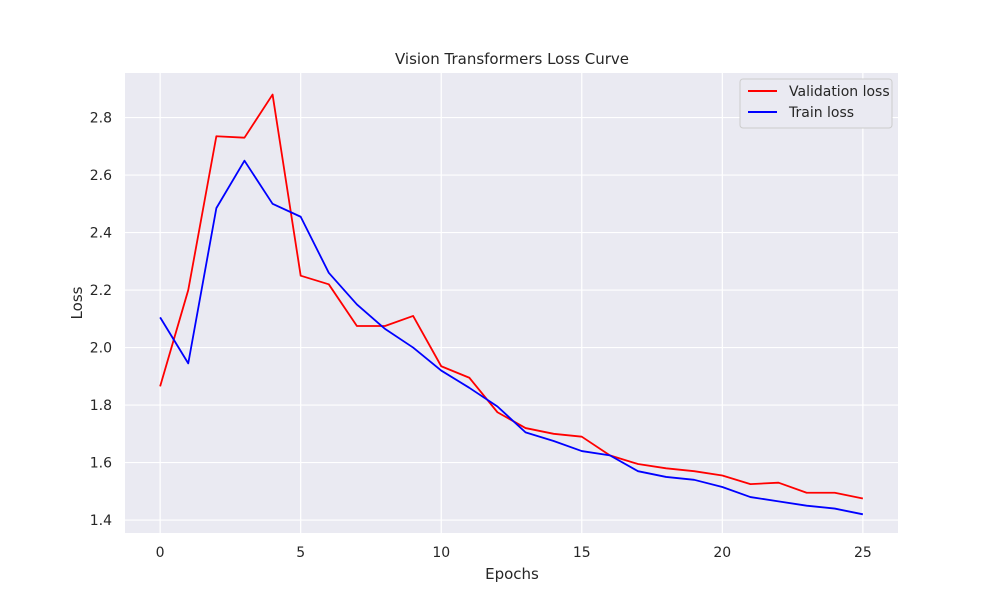  What do you see at coordinates (821, 113) in the screenshot?
I see `legend-label-train: Train loss` at bounding box center [821, 113].